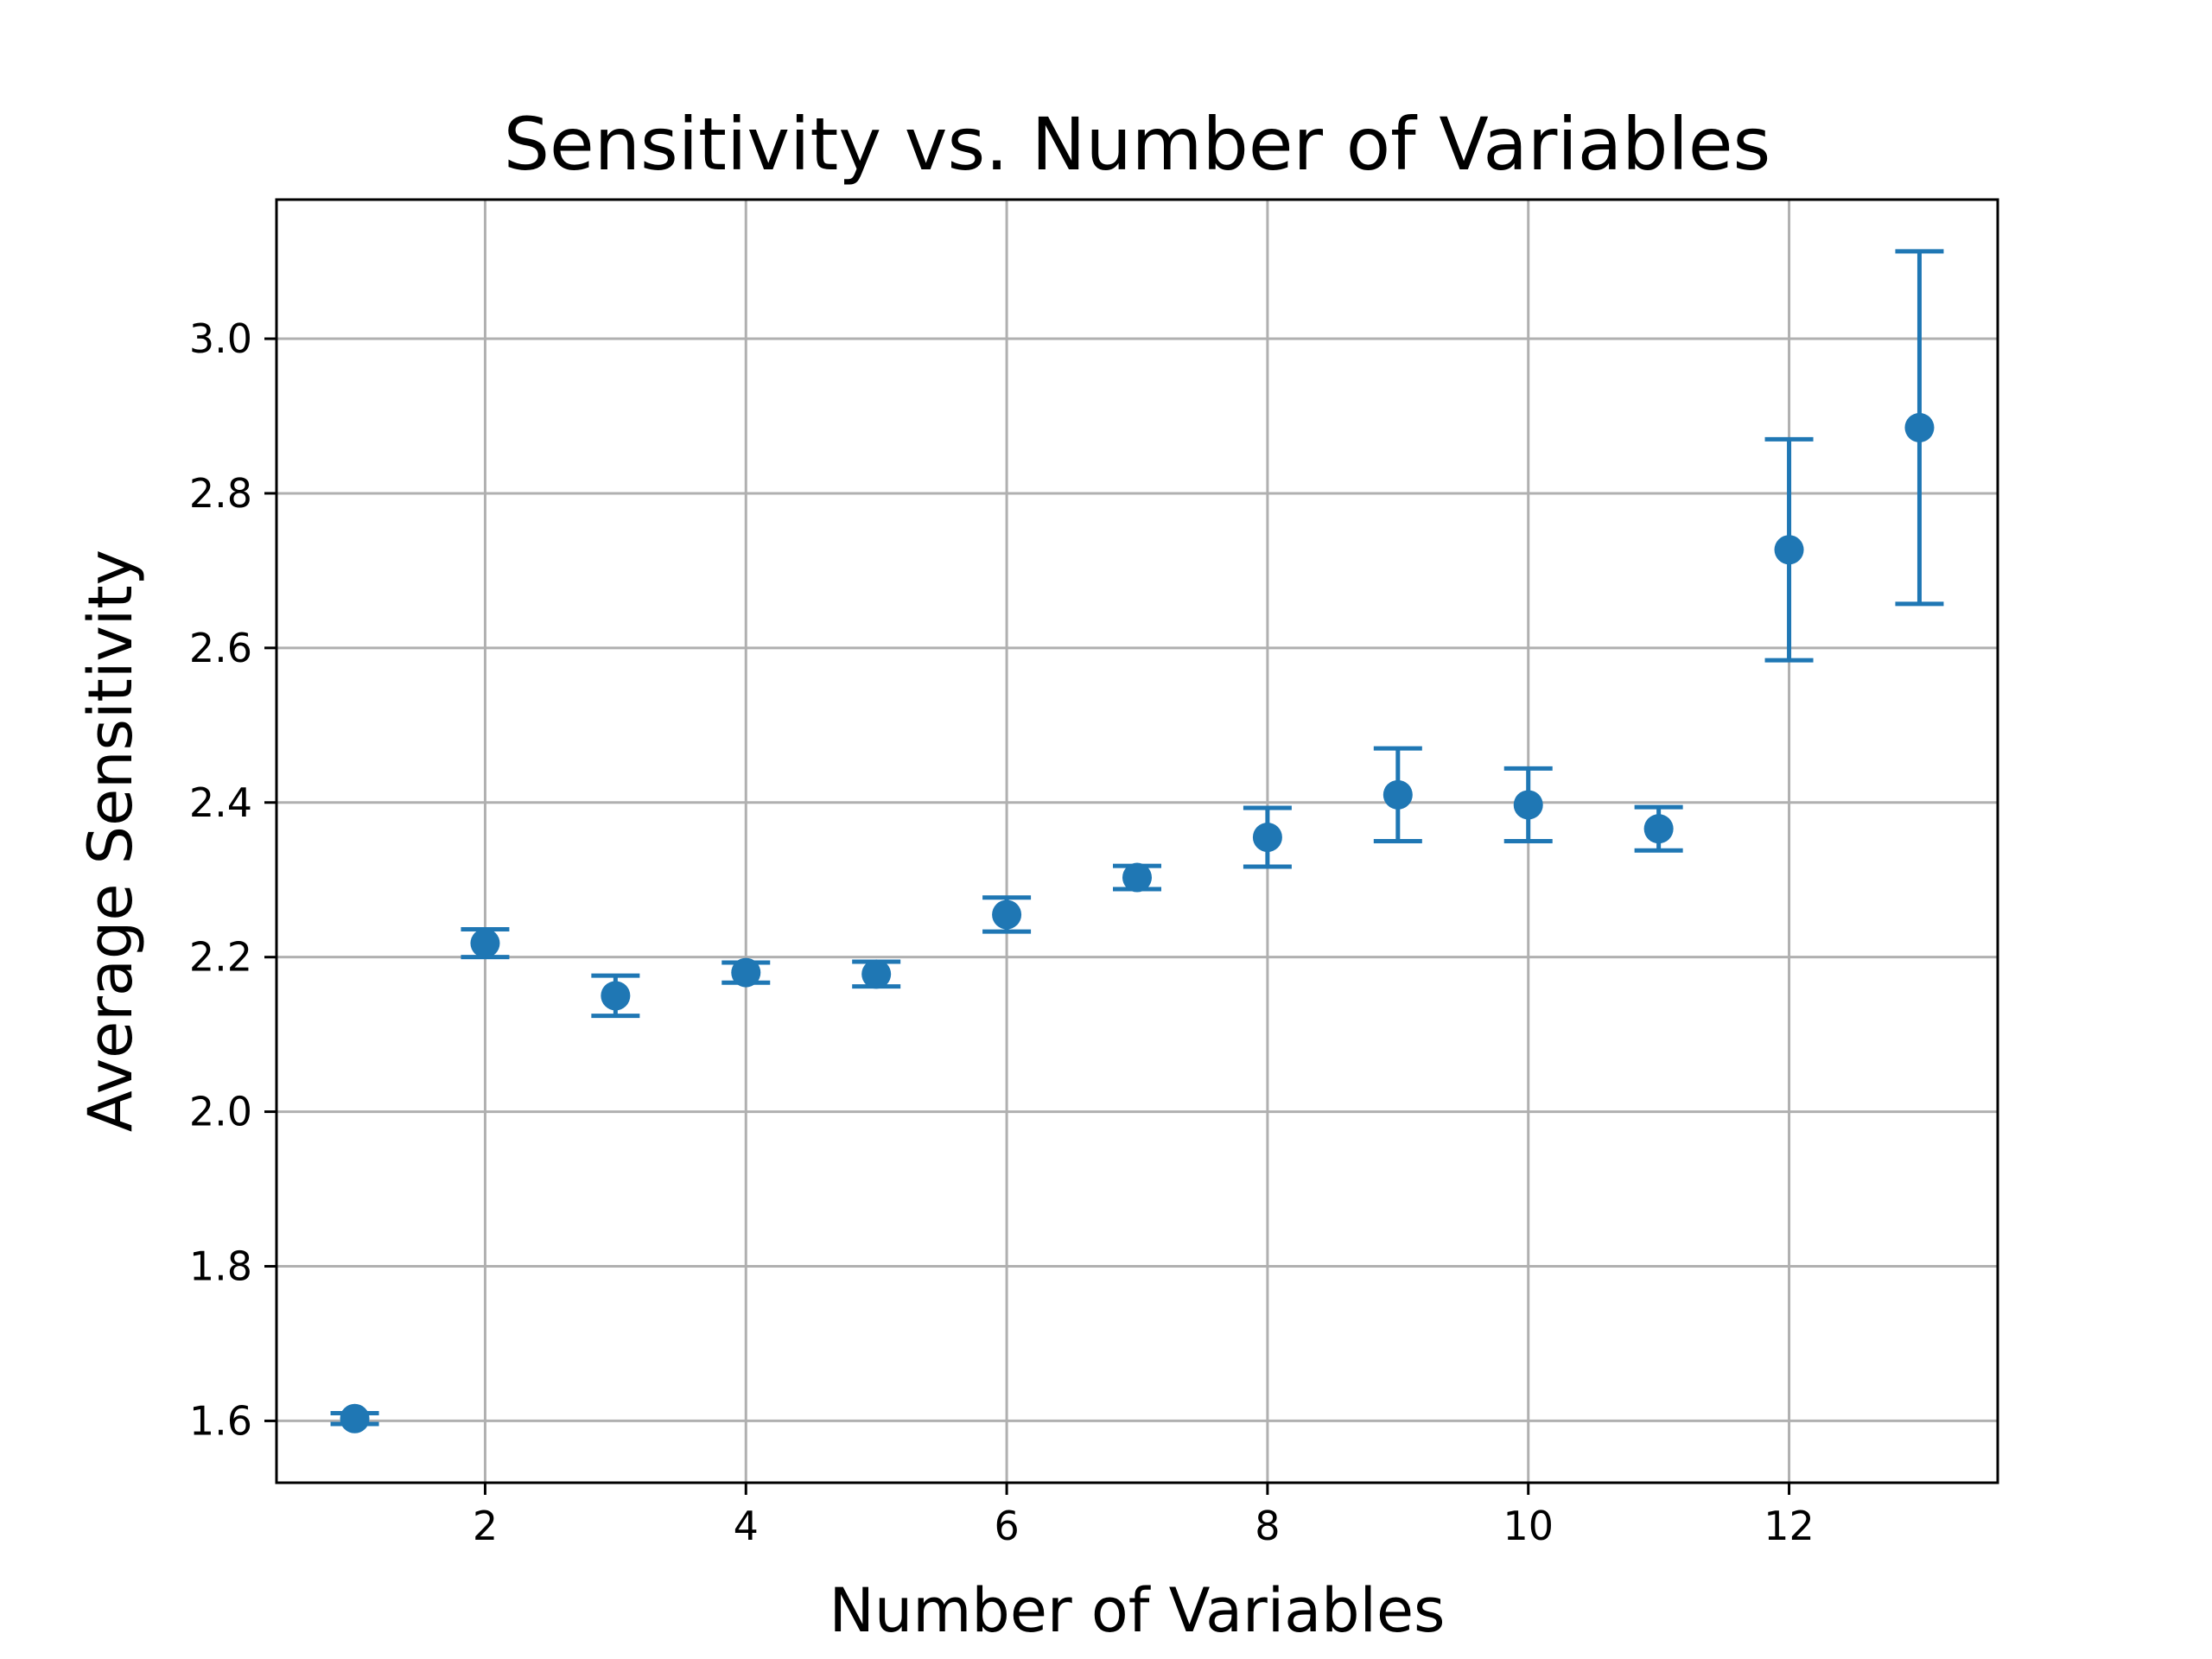  Describe the element at coordinates (1789, 1526) in the screenshot. I see `x-tick-label: 12` at that location.